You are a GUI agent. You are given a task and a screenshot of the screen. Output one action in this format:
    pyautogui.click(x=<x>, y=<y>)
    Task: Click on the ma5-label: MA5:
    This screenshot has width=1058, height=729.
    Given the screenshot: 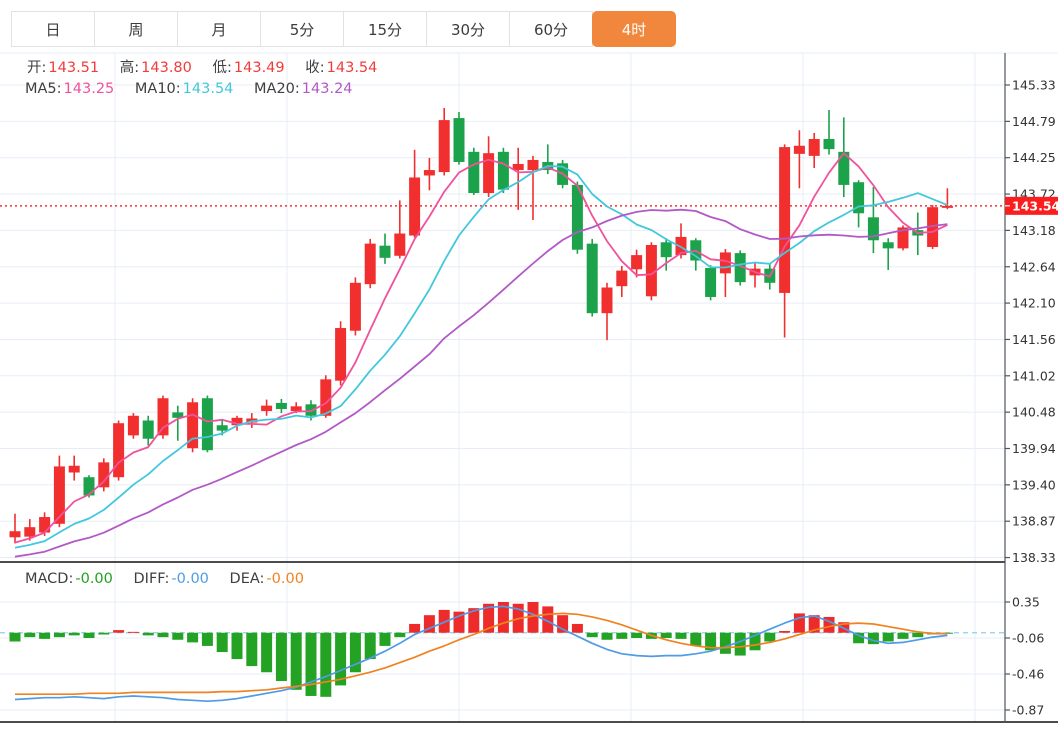 What is the action you would take?
    pyautogui.click(x=43, y=89)
    